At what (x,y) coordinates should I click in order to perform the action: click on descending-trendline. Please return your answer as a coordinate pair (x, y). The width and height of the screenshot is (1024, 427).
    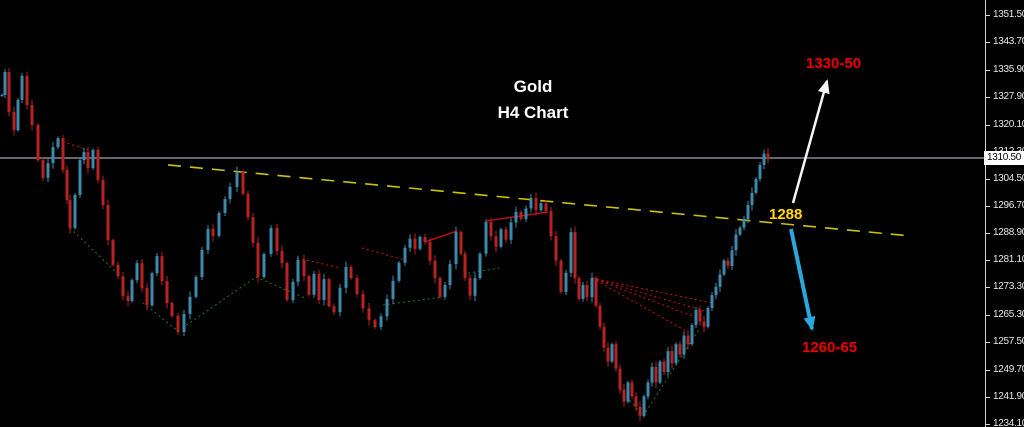
    Looking at the image, I should click on (539, 200).